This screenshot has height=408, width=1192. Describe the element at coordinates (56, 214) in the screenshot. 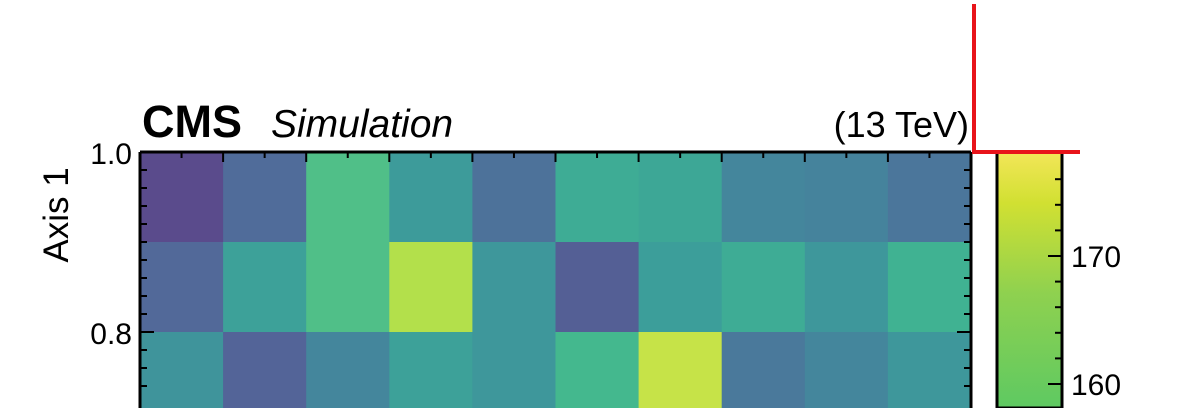

I see `y-axis-label: Axis 1` at that location.